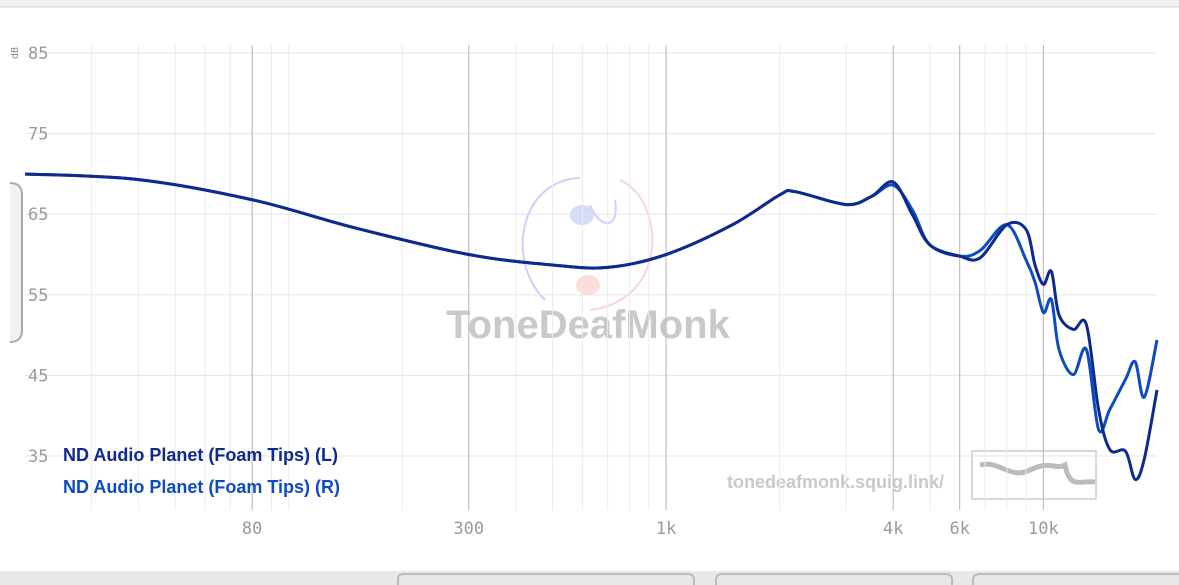  What do you see at coordinates (252, 529) in the screenshot?
I see `x-tick-label: 80` at bounding box center [252, 529].